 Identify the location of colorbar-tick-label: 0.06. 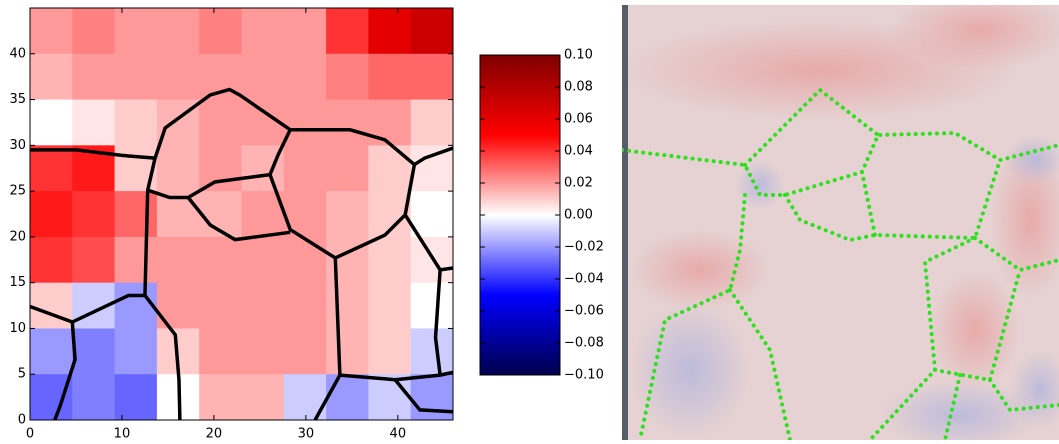
(578, 119).